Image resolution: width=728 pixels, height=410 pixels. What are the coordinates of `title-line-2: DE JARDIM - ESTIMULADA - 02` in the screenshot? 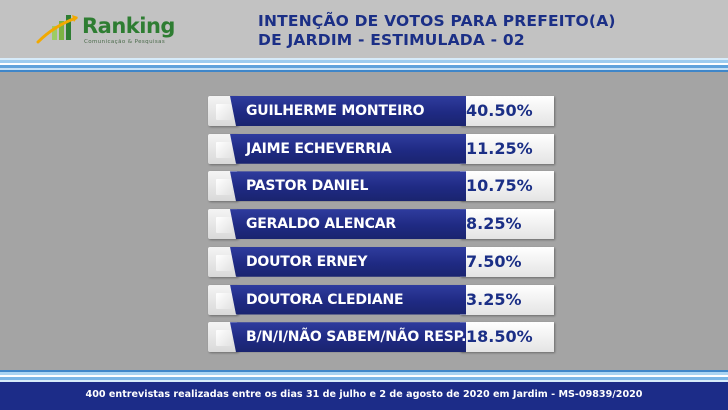 It's located at (391, 40).